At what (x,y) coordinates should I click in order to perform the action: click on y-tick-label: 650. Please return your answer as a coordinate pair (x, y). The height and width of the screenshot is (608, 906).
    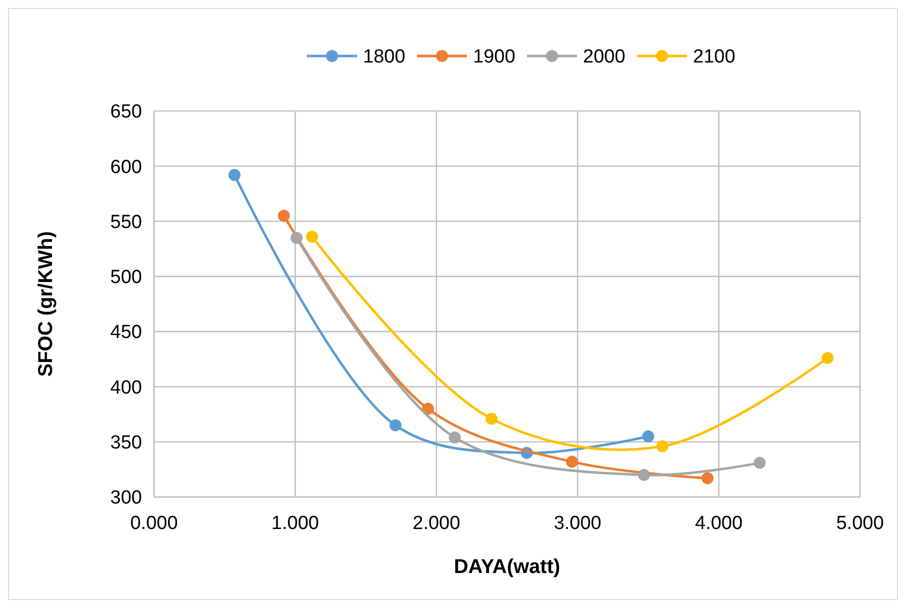
    Looking at the image, I should click on (126, 112).